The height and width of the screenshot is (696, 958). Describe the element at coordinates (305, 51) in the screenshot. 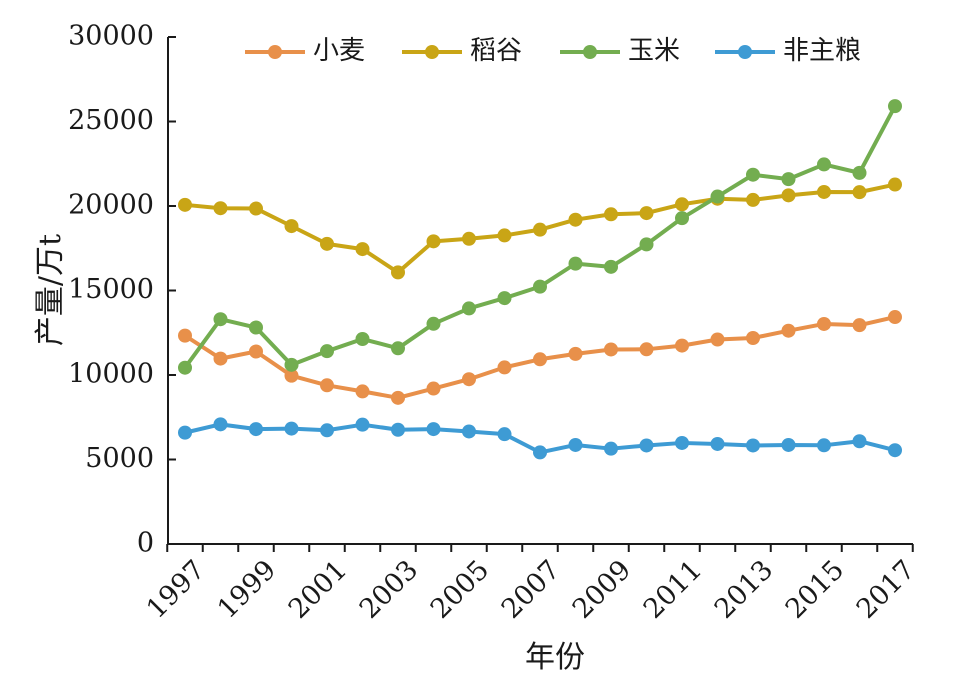

I see `legend-item-0: 小麦` at that location.